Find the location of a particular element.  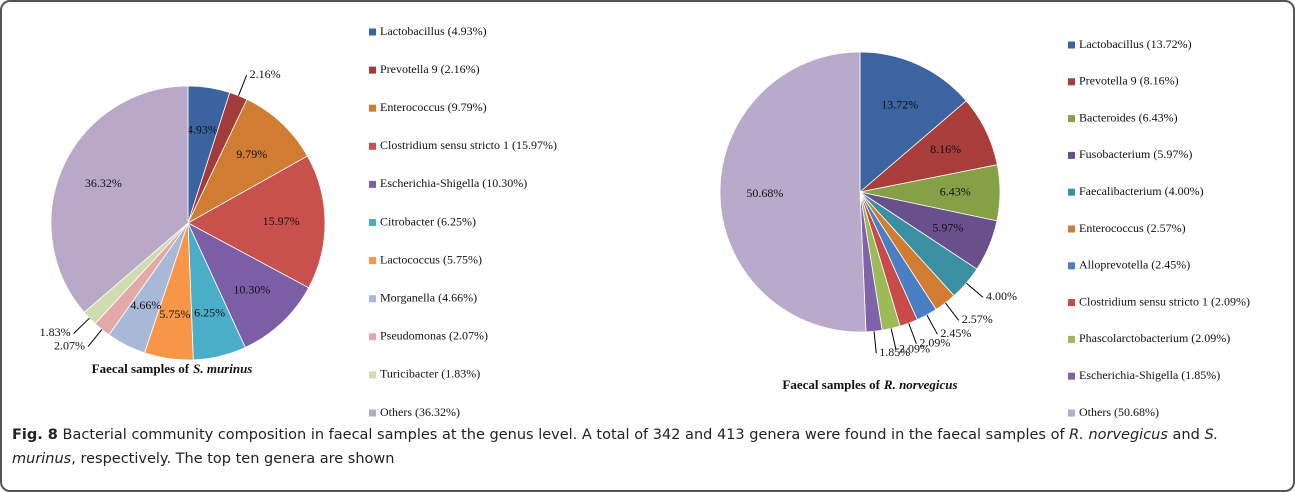

legend-label: Morganella (4.66%) is located at coordinates (428, 297).